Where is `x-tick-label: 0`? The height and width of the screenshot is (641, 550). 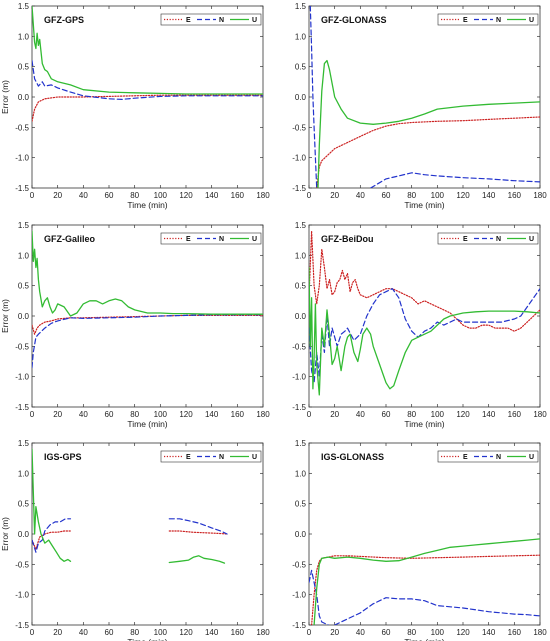
x-tick-label: 0 is located at coordinates (309, 195).